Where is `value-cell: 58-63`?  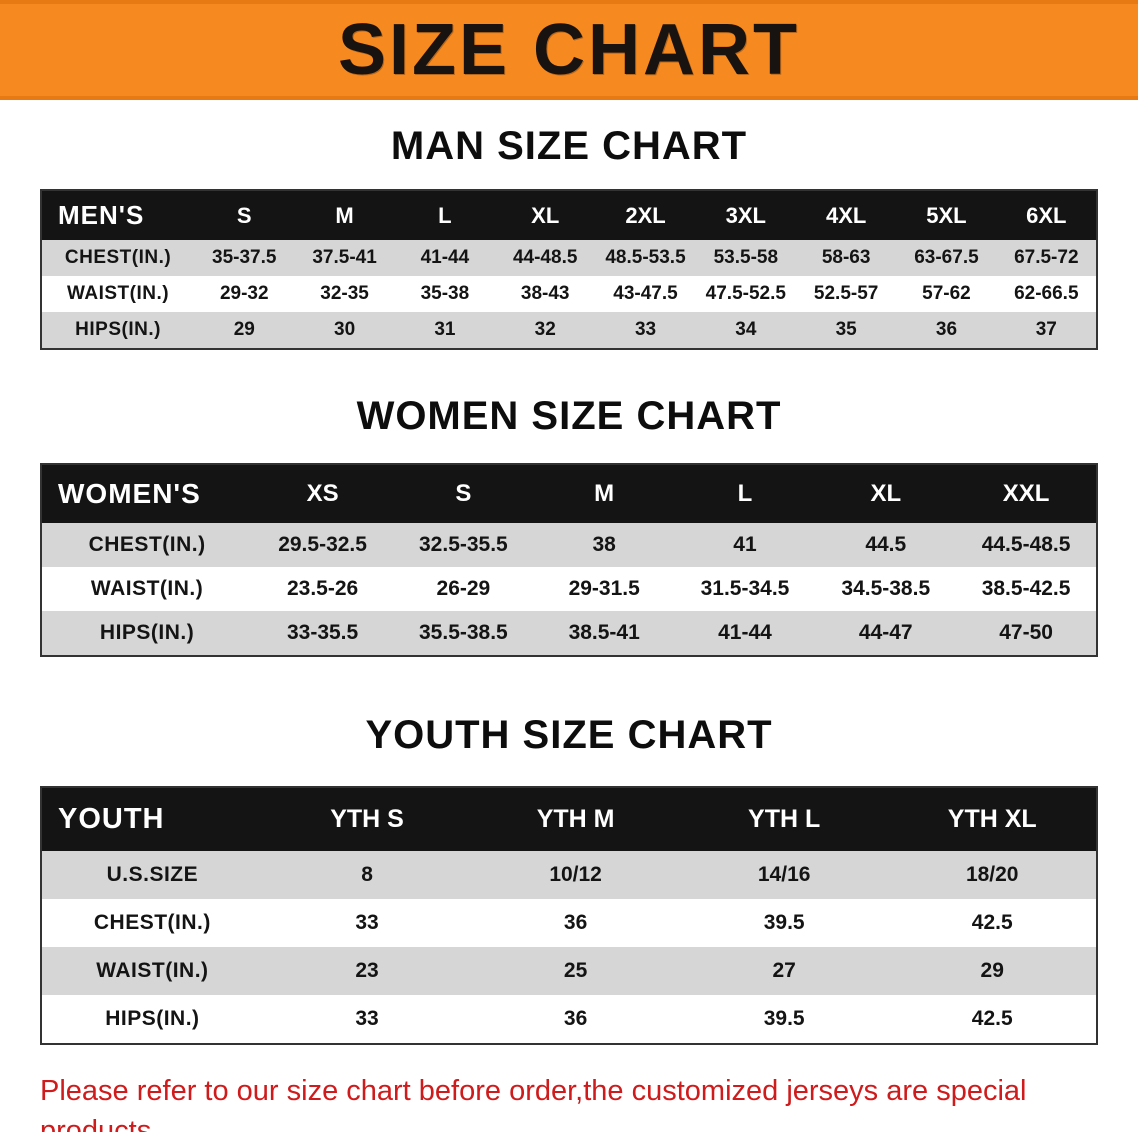
value-cell: 58-63 is located at coordinates (846, 257).